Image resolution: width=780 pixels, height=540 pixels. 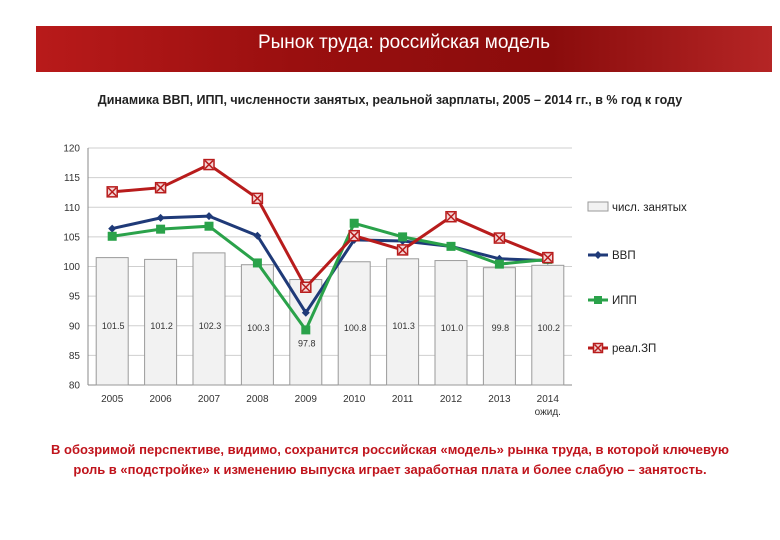 What do you see at coordinates (355, 328) in the screenshot?
I see `bar-value-label: 100.8` at bounding box center [355, 328].